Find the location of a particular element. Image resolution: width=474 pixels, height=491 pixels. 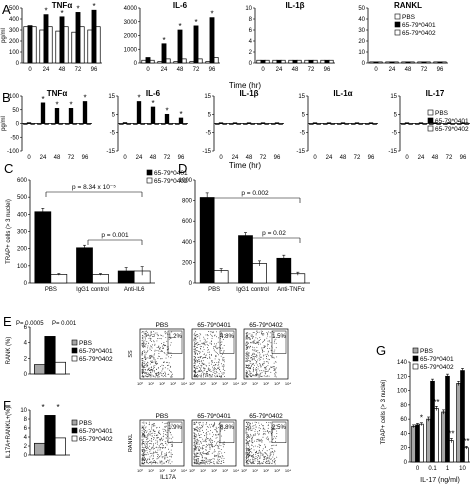

chart-title: RANKL is located at coordinates (408, 5).